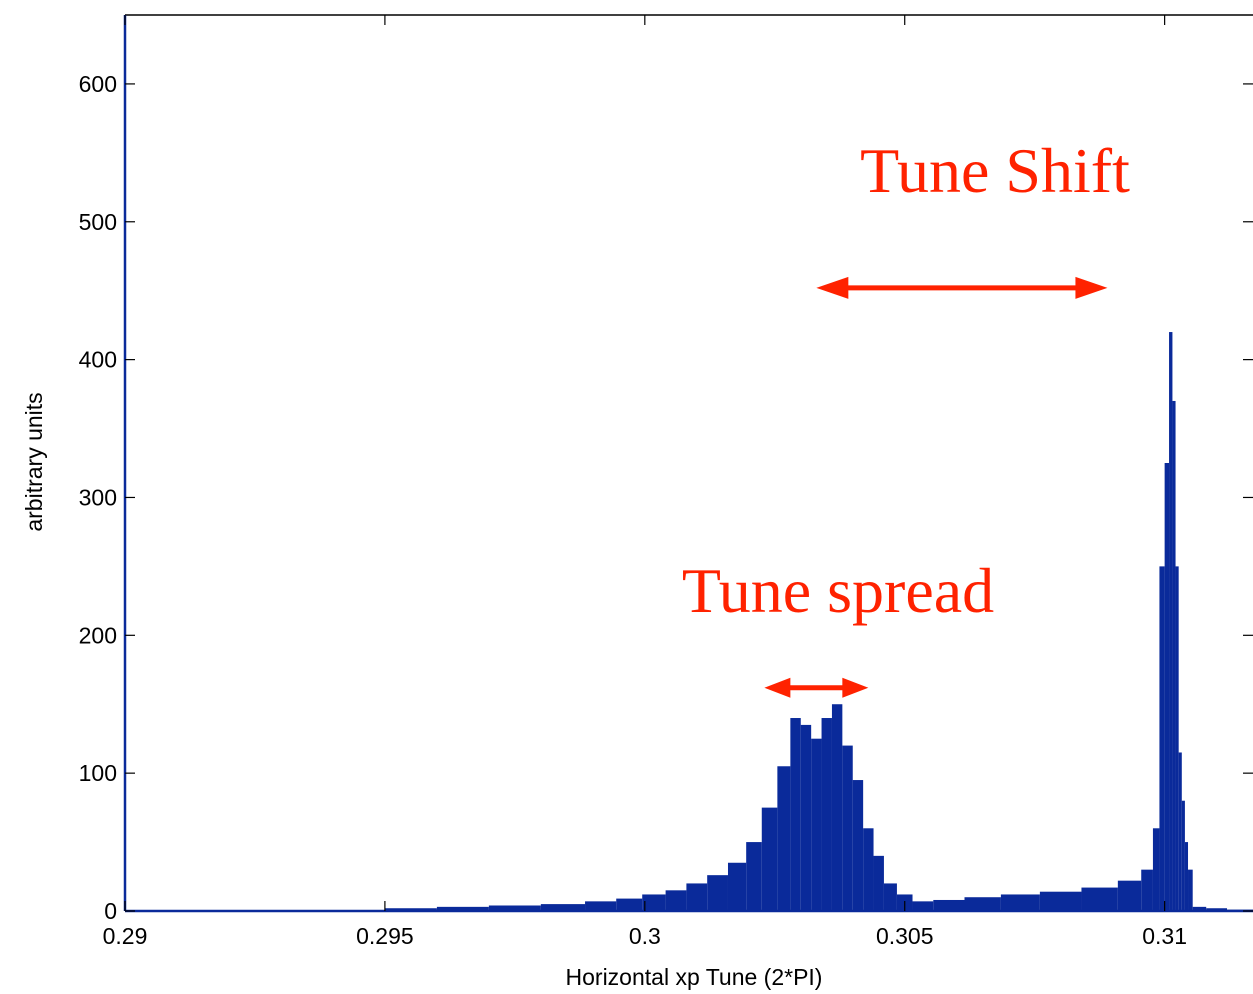 The height and width of the screenshot is (994, 1253). Describe the element at coordinates (98, 222) in the screenshot. I see `y-tick-label: 500` at that location.